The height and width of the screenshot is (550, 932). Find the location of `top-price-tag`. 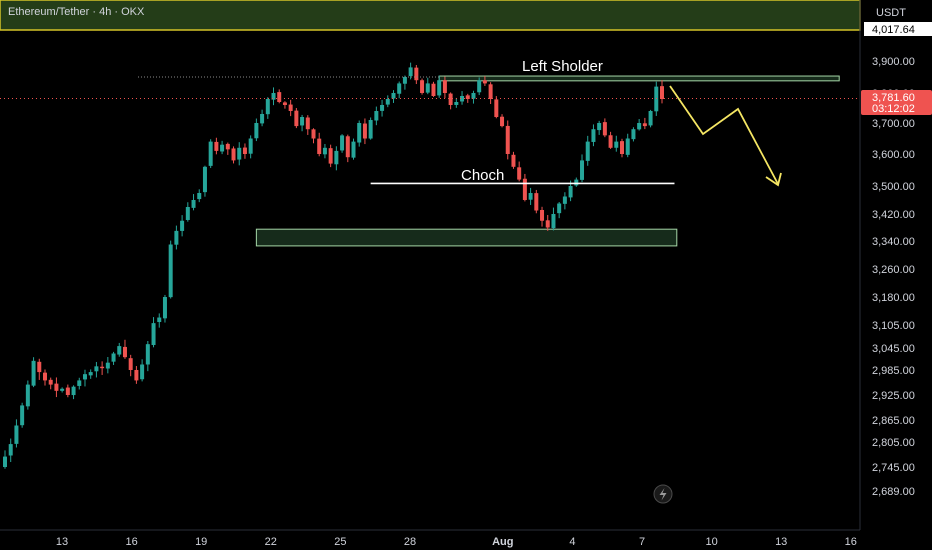

top-price-tag is located at coordinates (898, 29).